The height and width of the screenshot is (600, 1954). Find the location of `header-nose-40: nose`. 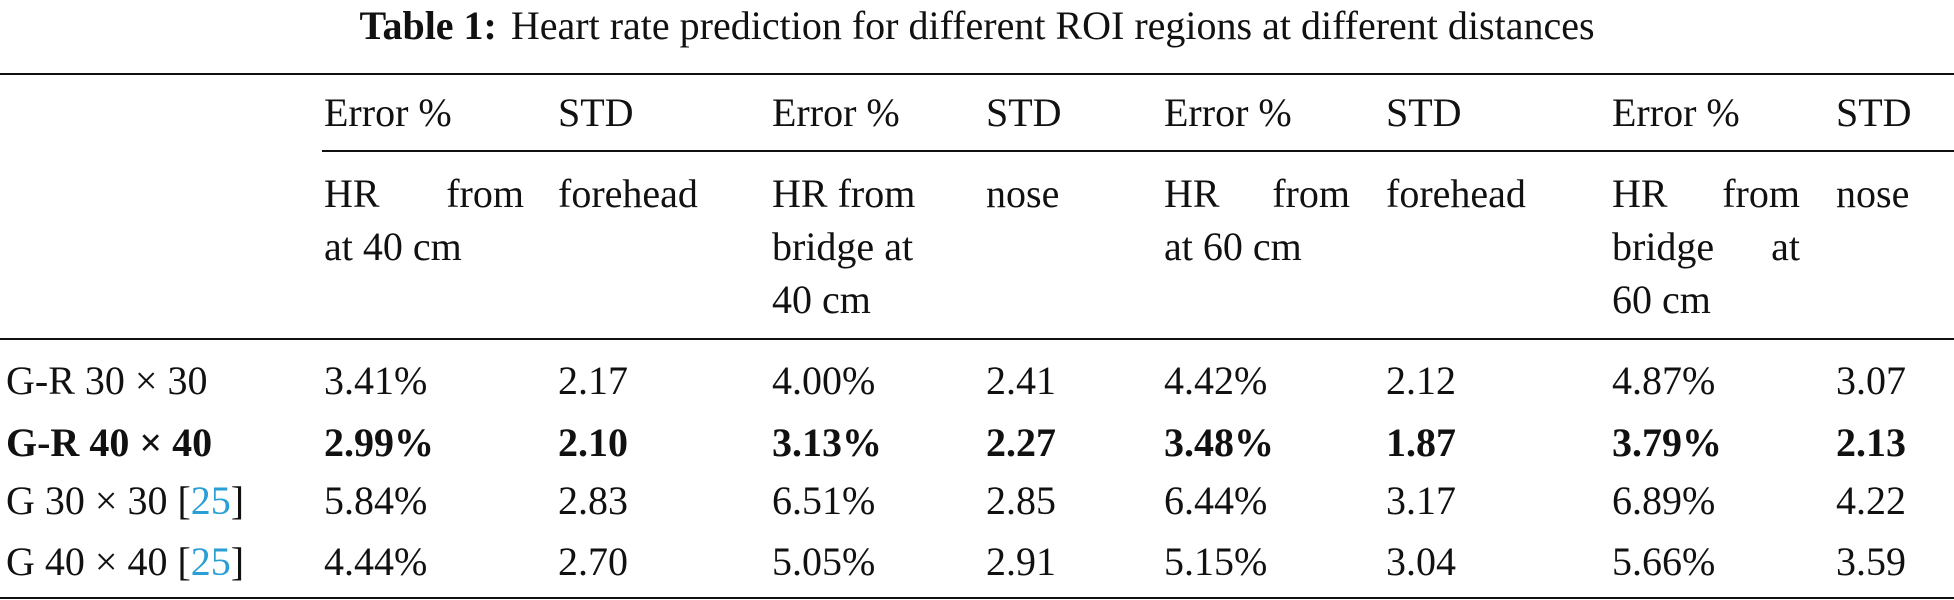

header-nose-40: nose is located at coordinates (1023, 193).